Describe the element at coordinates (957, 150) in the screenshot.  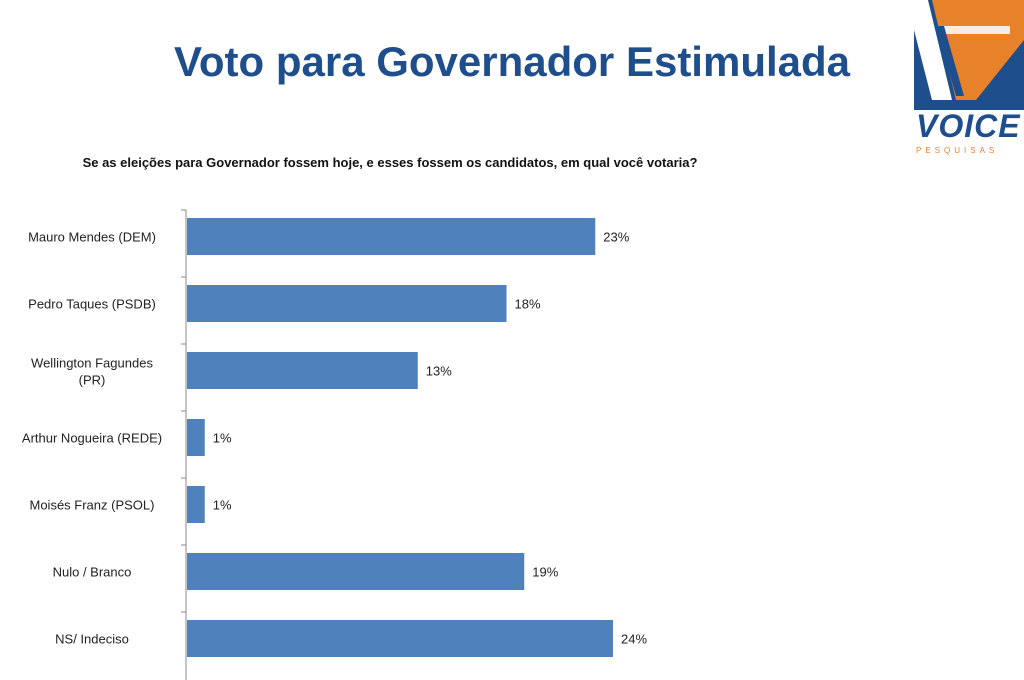
I see `logo-subtitle: PESQUISAS` at that location.